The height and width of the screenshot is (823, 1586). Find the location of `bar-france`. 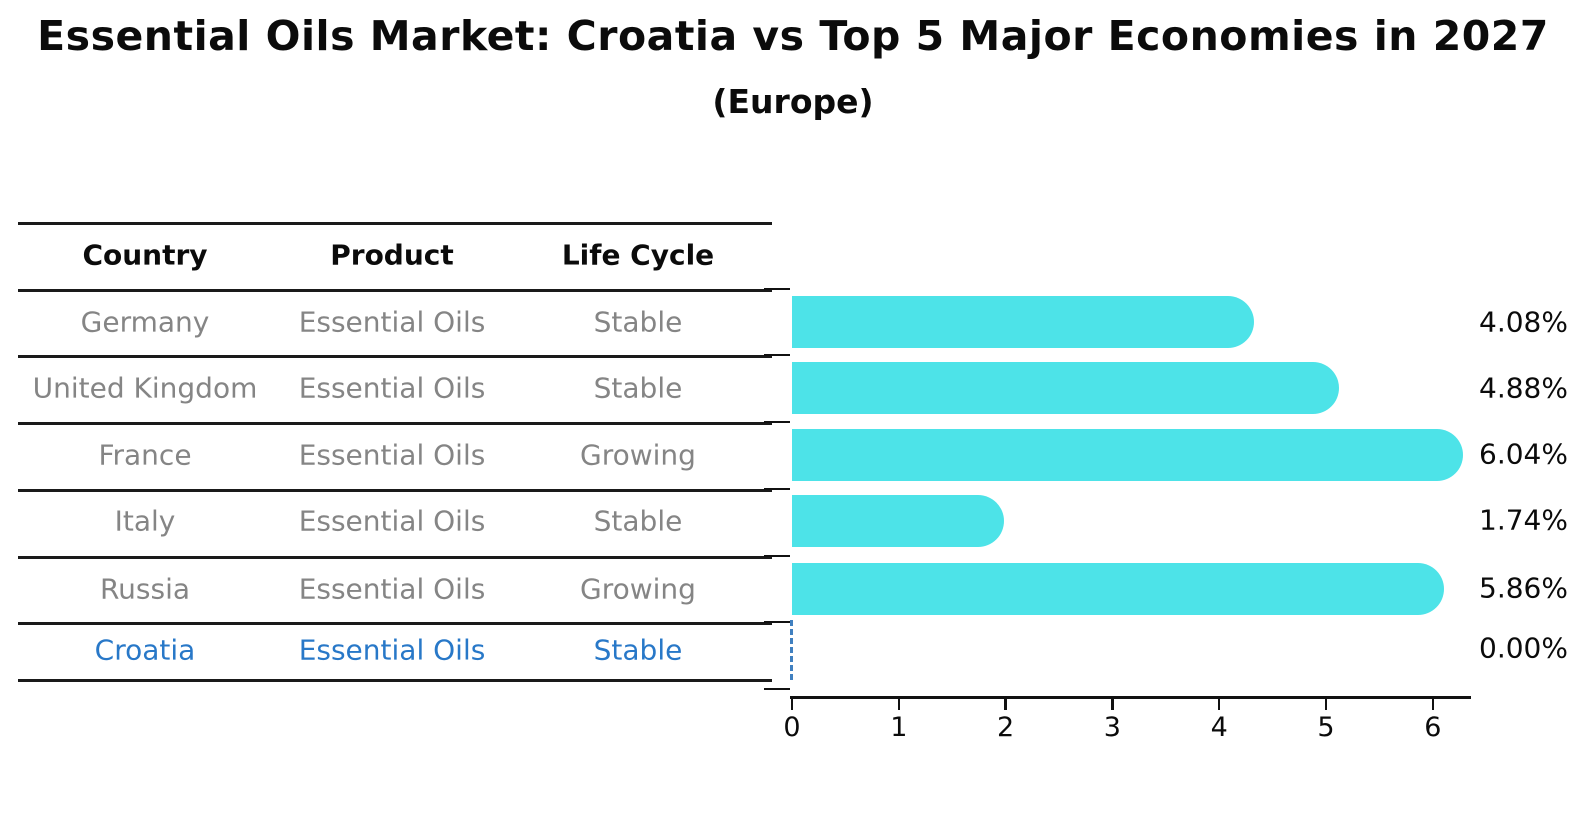

bar-france is located at coordinates (1128, 455).